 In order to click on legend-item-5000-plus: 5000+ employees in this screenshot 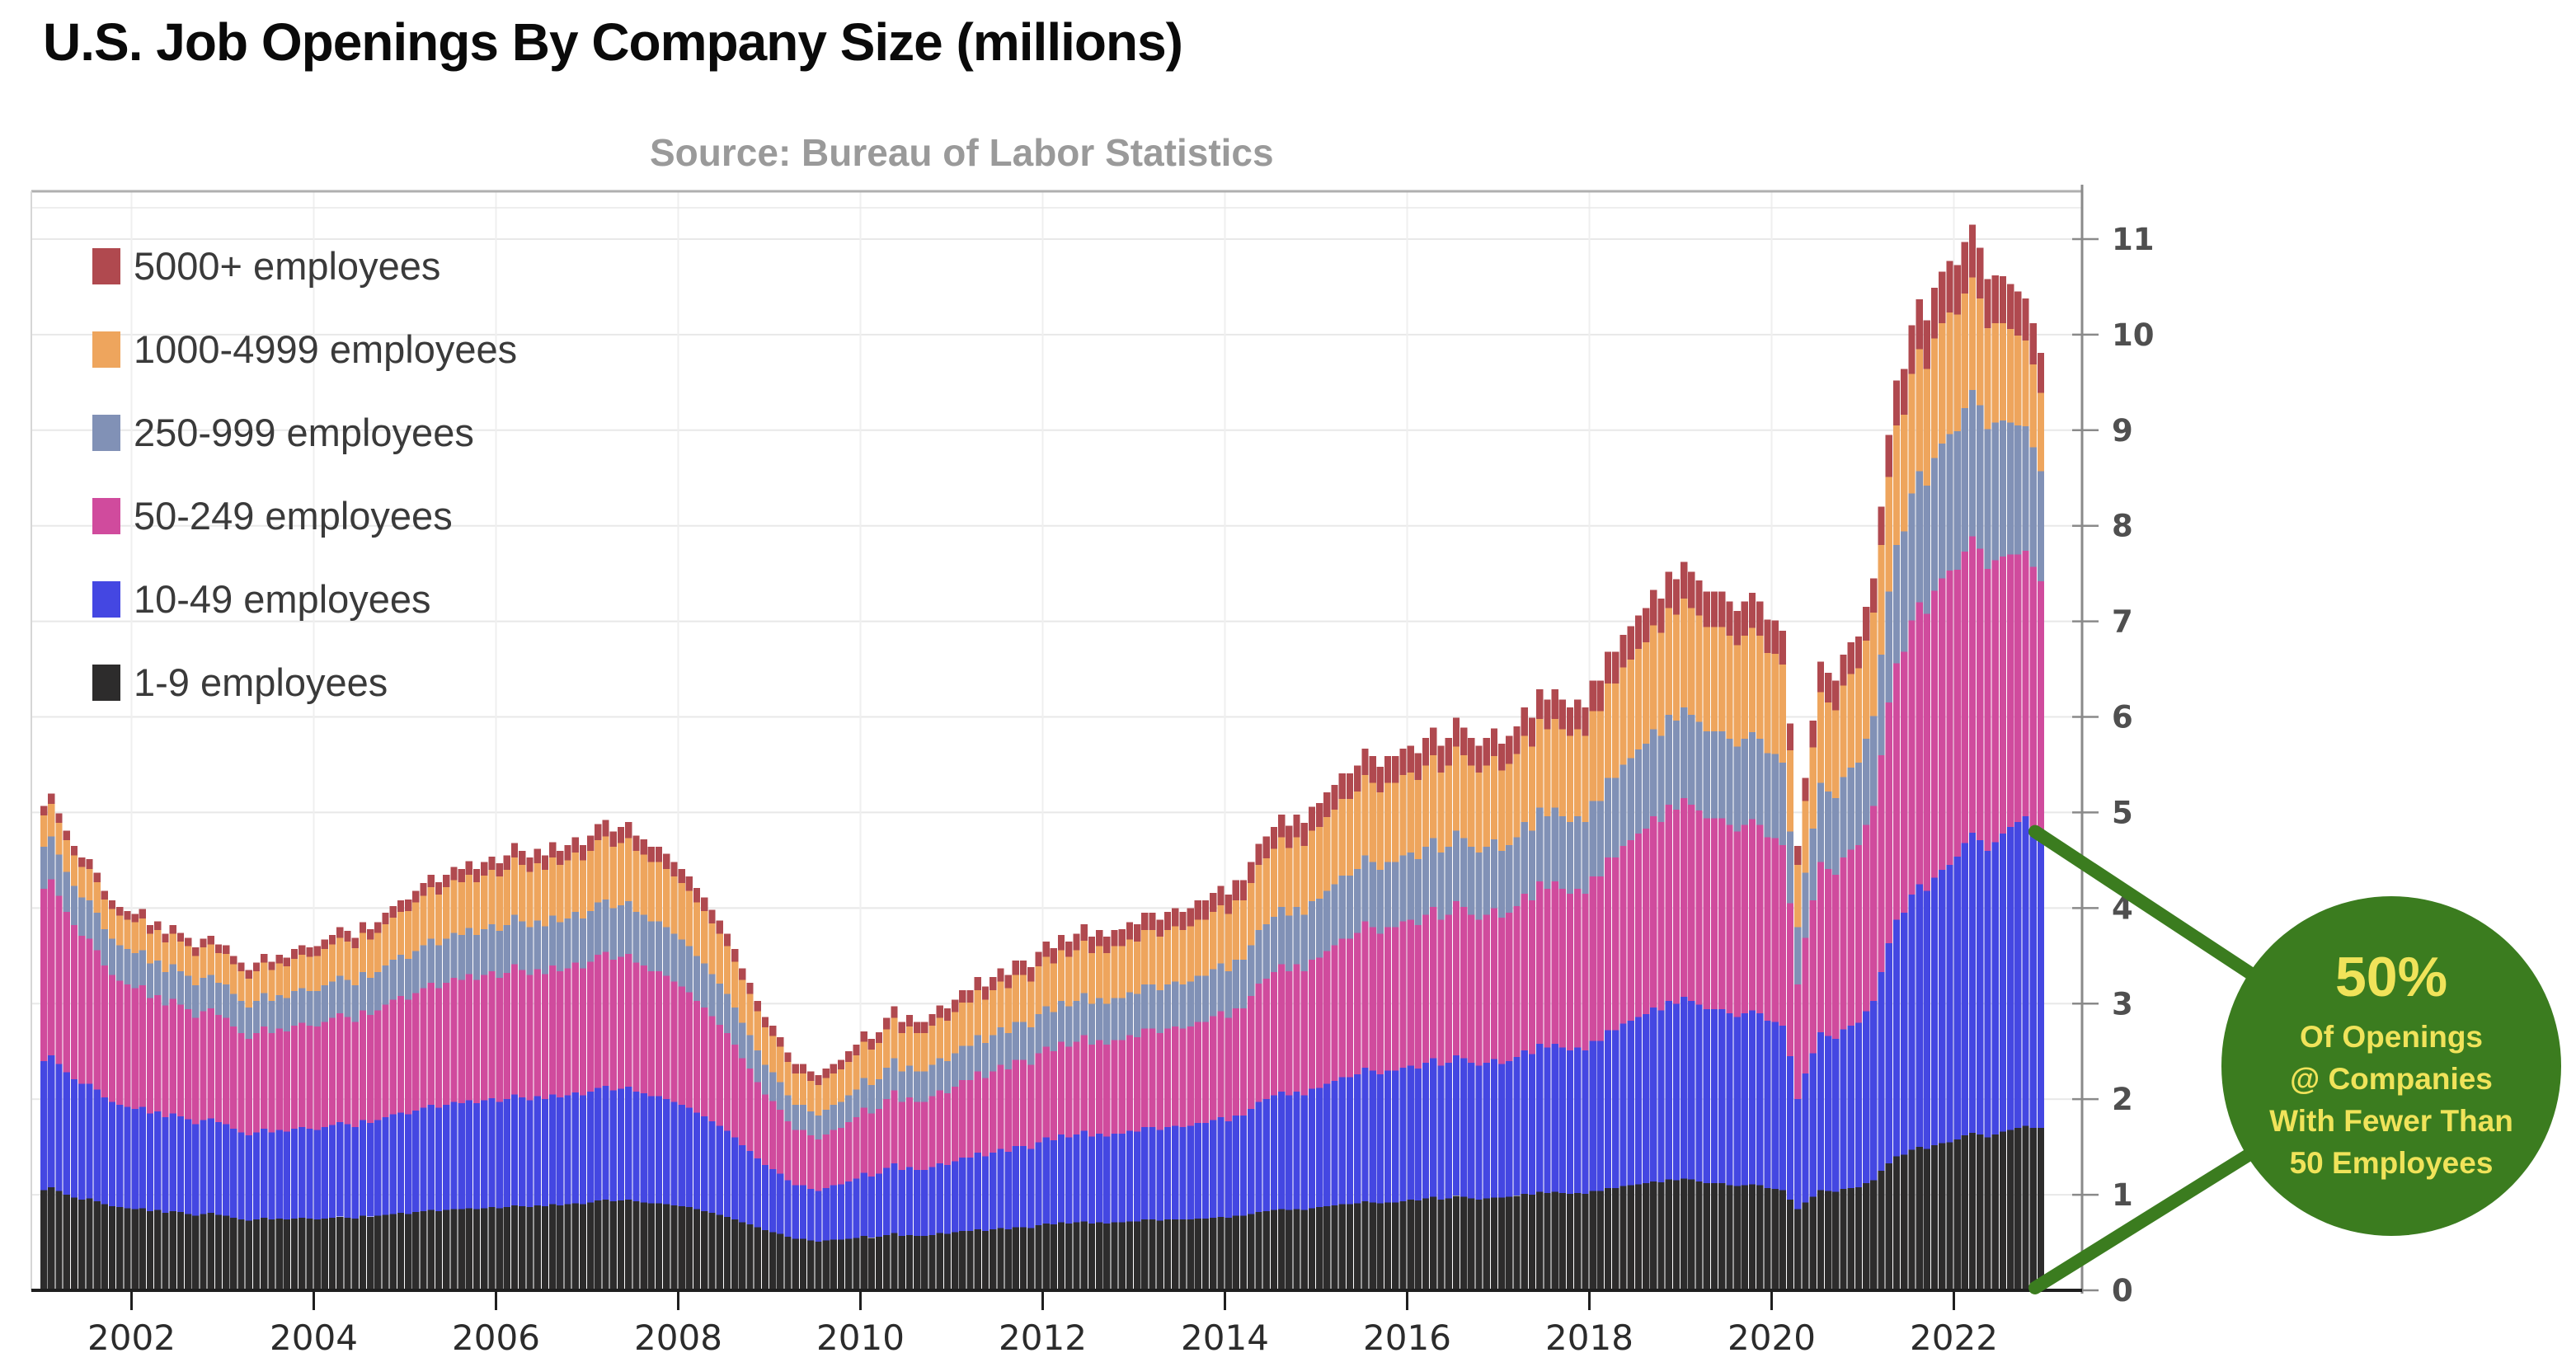, I will do `click(304, 266)`.